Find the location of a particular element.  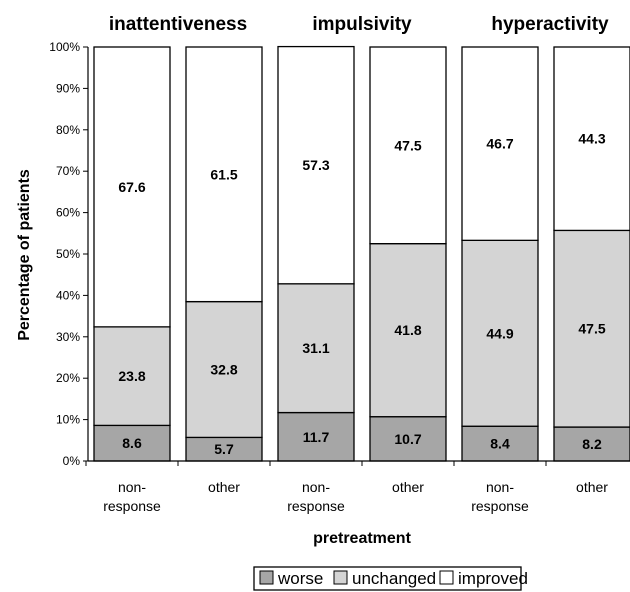

data-label-worse-0: 8.6 is located at coordinates (132, 443).